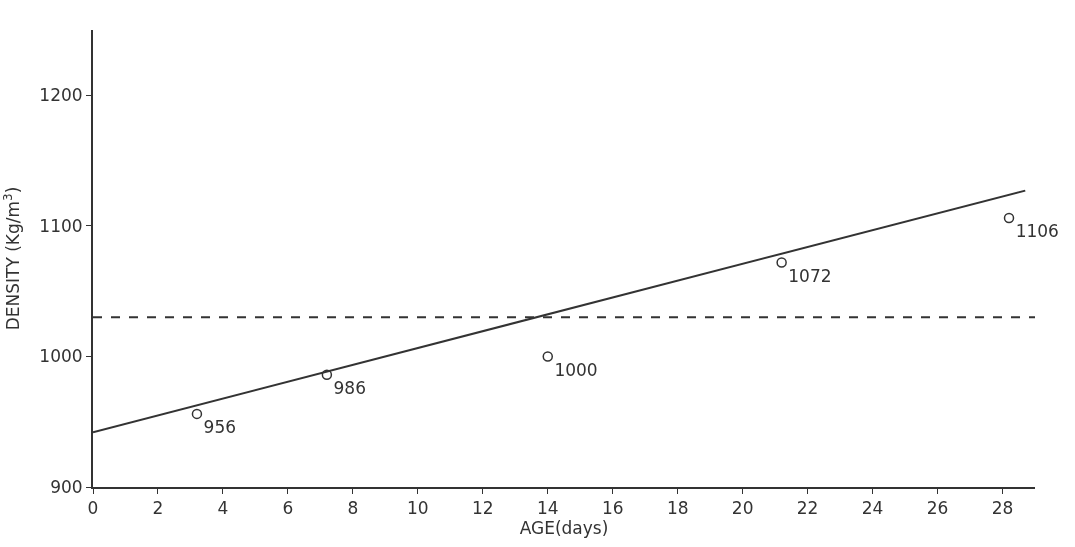 The image size is (1075, 547). Describe the element at coordinates (807, 508) in the screenshot. I see `x-tick-label: 22` at that location.